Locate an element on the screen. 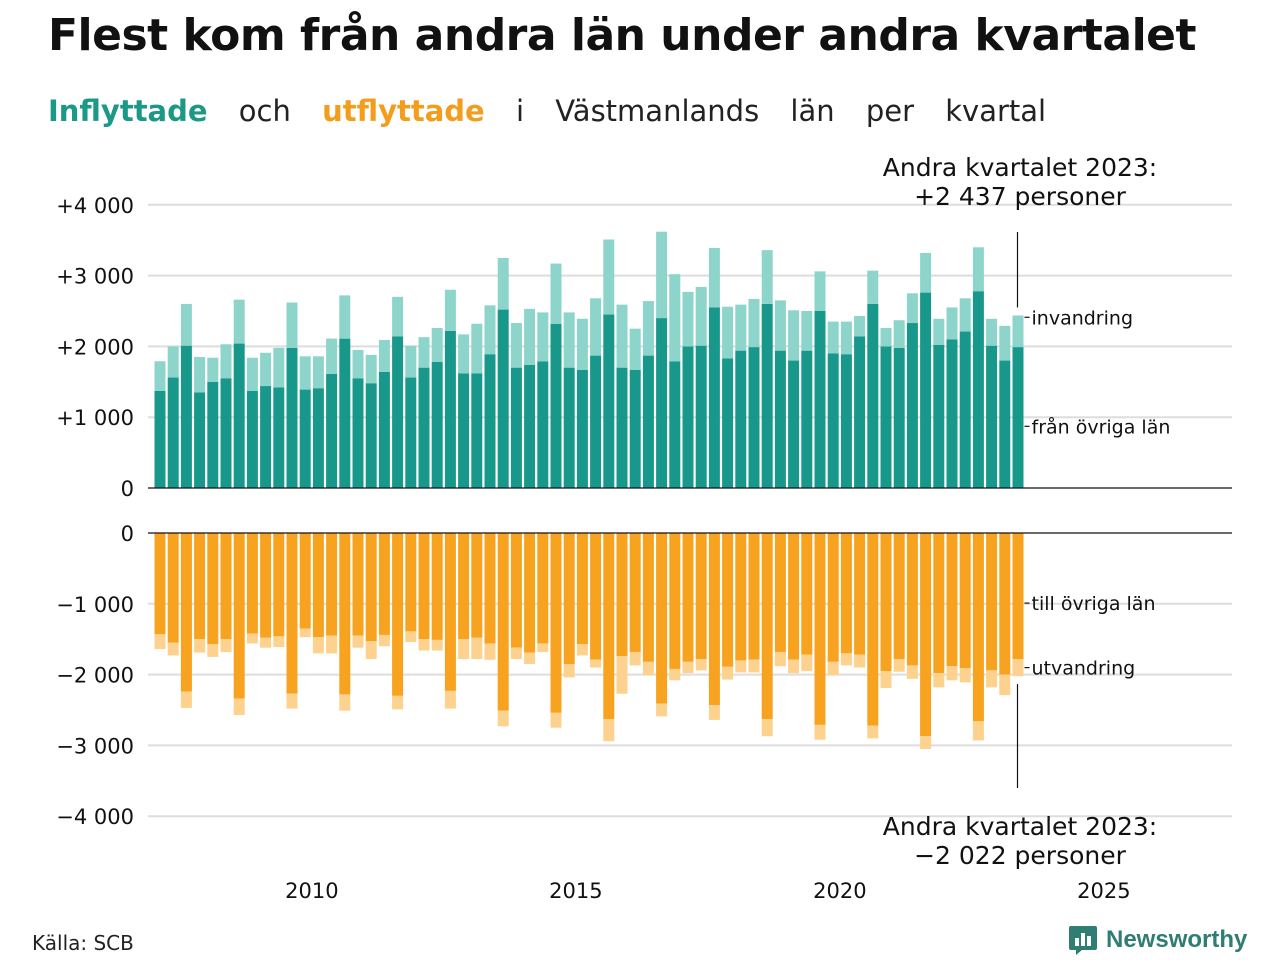 This screenshot has height=960, width=1280. x-tick-label: 2015 is located at coordinates (575, 891).